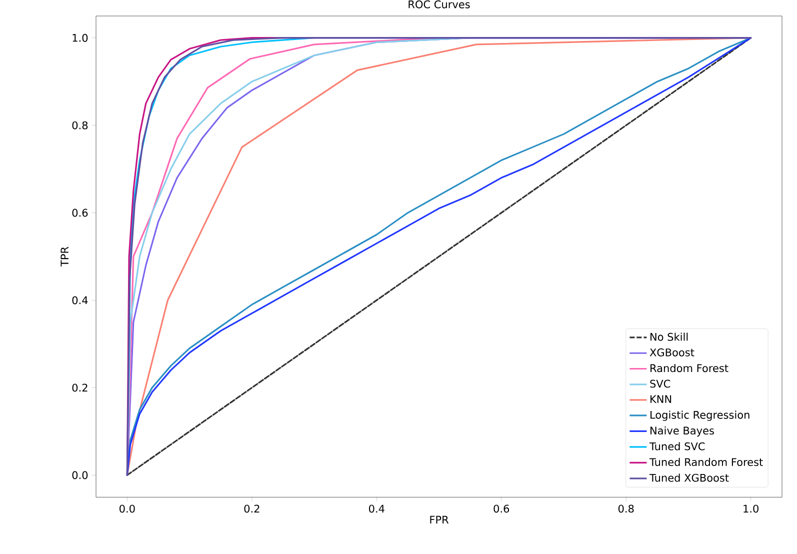  Describe the element at coordinates (669, 336) in the screenshot. I see `legend-label: No Skill` at that location.